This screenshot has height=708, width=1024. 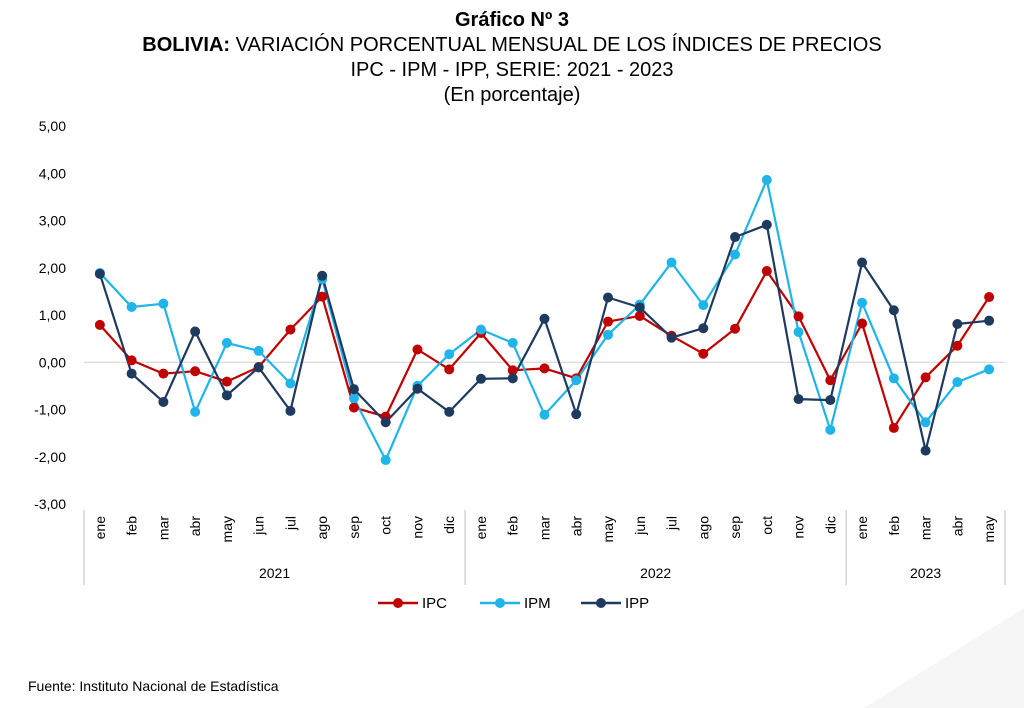 What do you see at coordinates (944, 658) in the screenshot?
I see `decorative-watermark` at bounding box center [944, 658].